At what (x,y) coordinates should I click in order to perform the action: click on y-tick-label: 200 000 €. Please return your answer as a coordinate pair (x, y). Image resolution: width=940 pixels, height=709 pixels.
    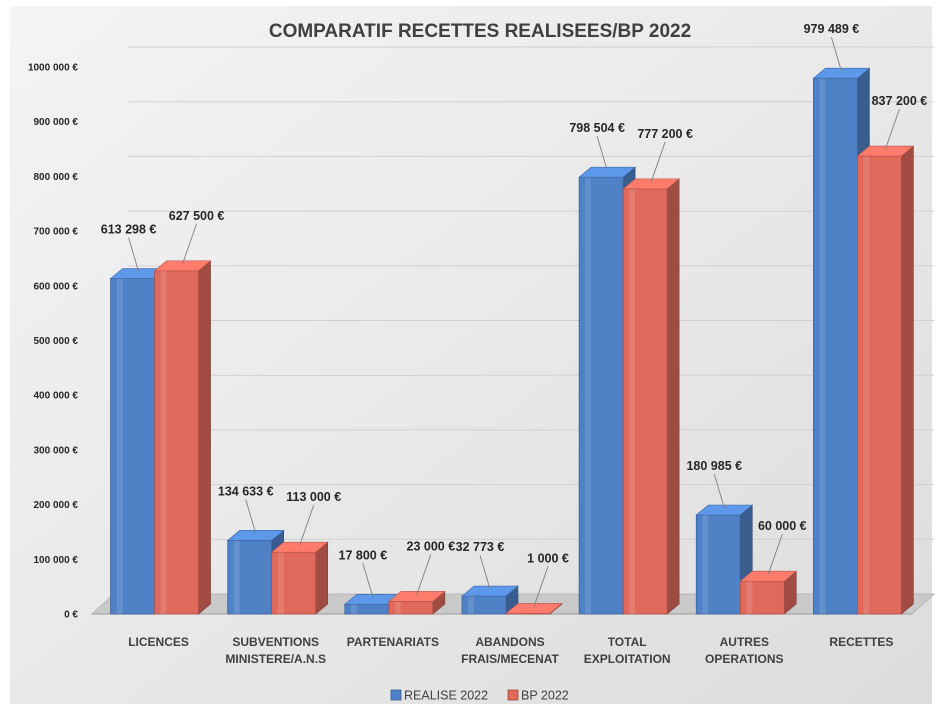
    Looking at the image, I should click on (56, 505).